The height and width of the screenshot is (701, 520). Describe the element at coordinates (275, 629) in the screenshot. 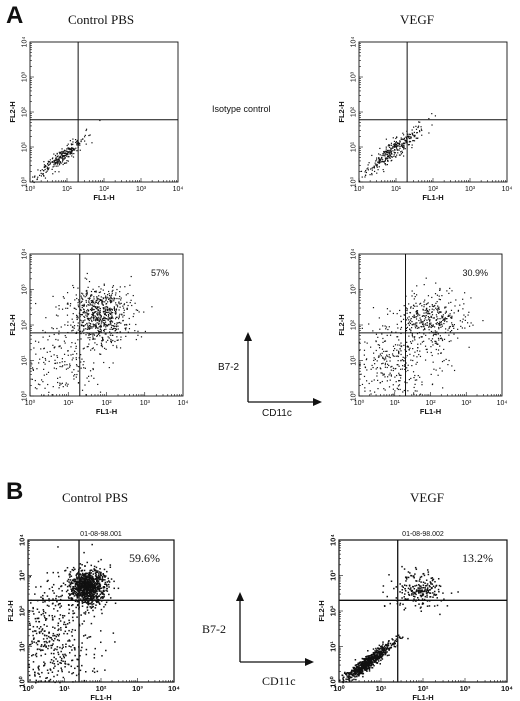

I see `panel-b-axis-key-arrows` at that location.